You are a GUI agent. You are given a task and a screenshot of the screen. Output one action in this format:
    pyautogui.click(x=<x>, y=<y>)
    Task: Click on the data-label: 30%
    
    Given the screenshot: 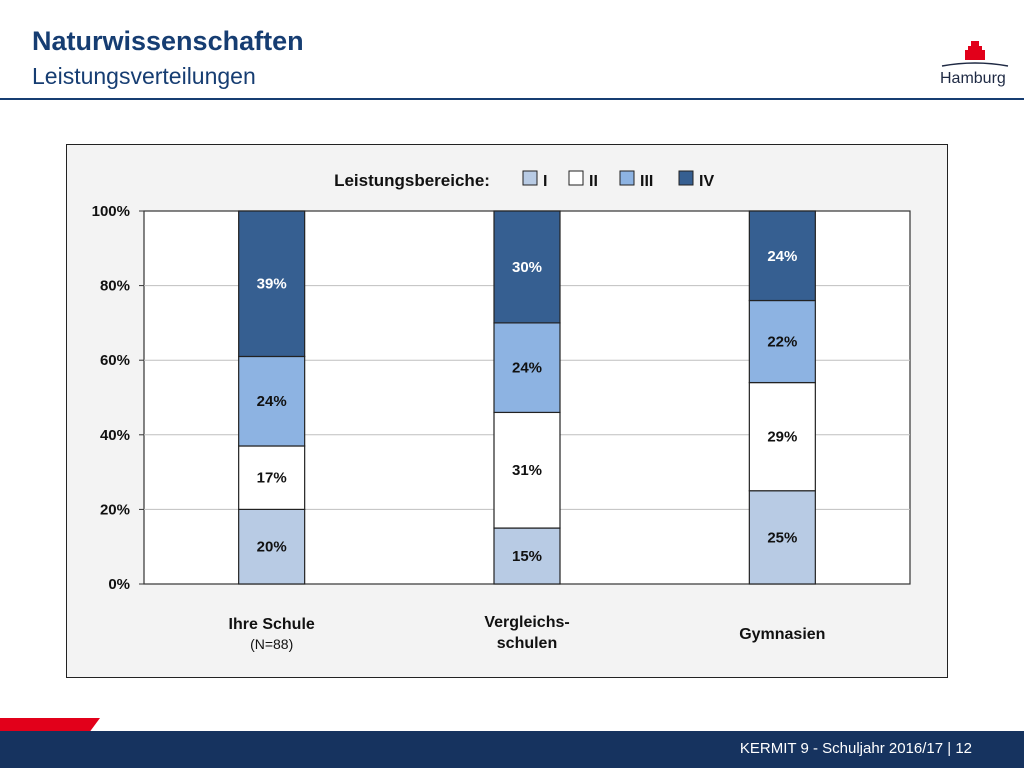 What is the action you would take?
    pyautogui.click(x=527, y=267)
    